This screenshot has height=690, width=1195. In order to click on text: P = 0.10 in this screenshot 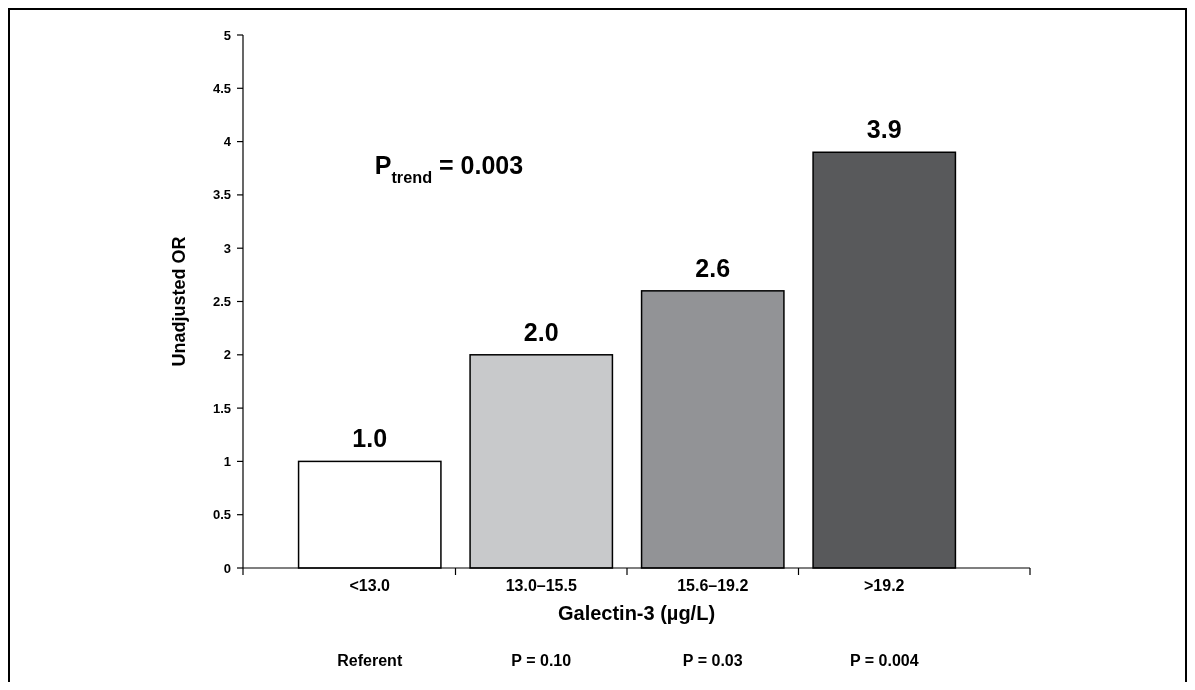, I will do `click(541, 660)`.